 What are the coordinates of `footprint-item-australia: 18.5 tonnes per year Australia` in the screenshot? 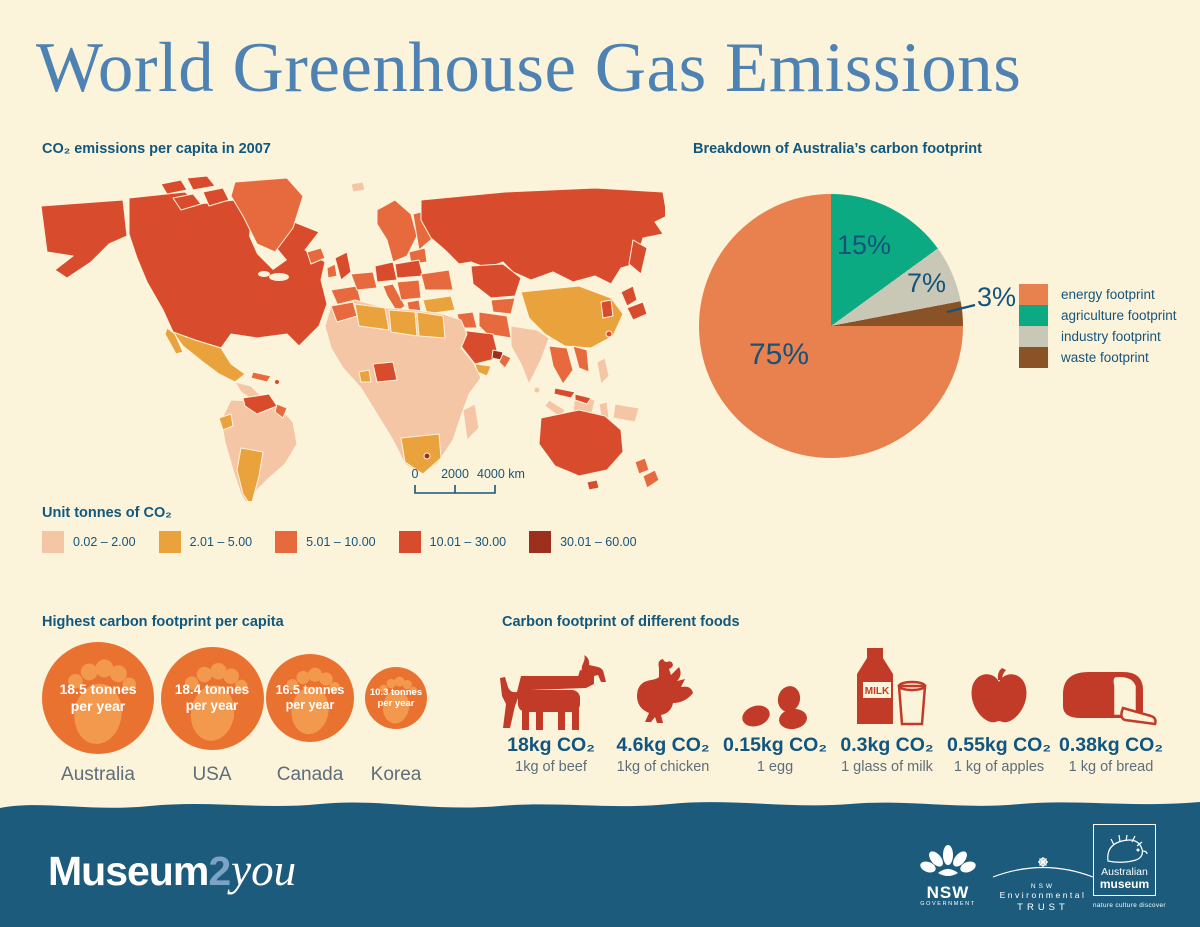 It's located at (98, 712).